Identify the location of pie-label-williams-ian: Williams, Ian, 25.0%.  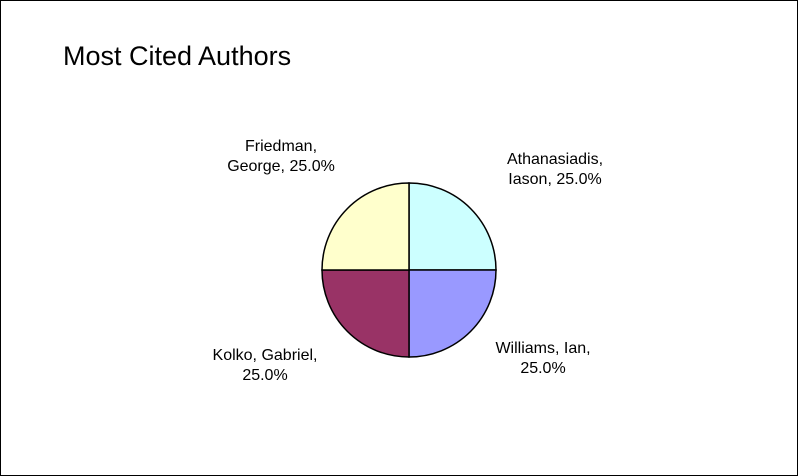
(542, 358).